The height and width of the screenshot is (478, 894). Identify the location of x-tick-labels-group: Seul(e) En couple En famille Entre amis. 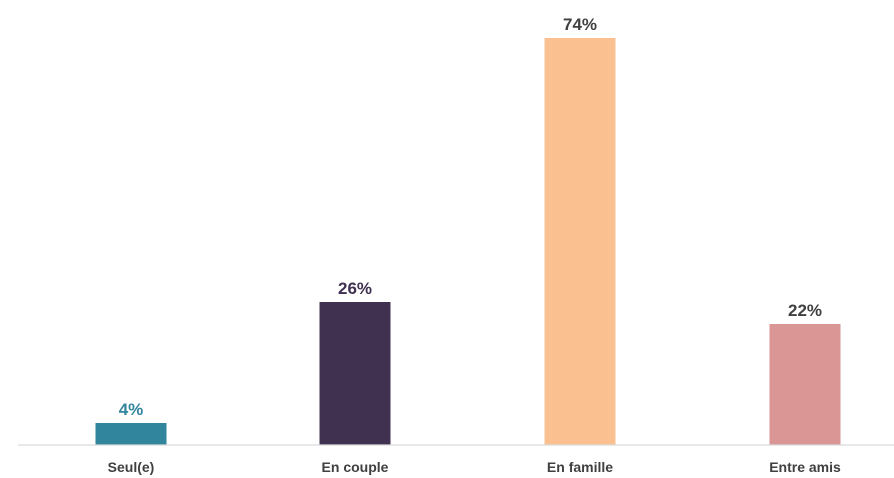
(474, 467).